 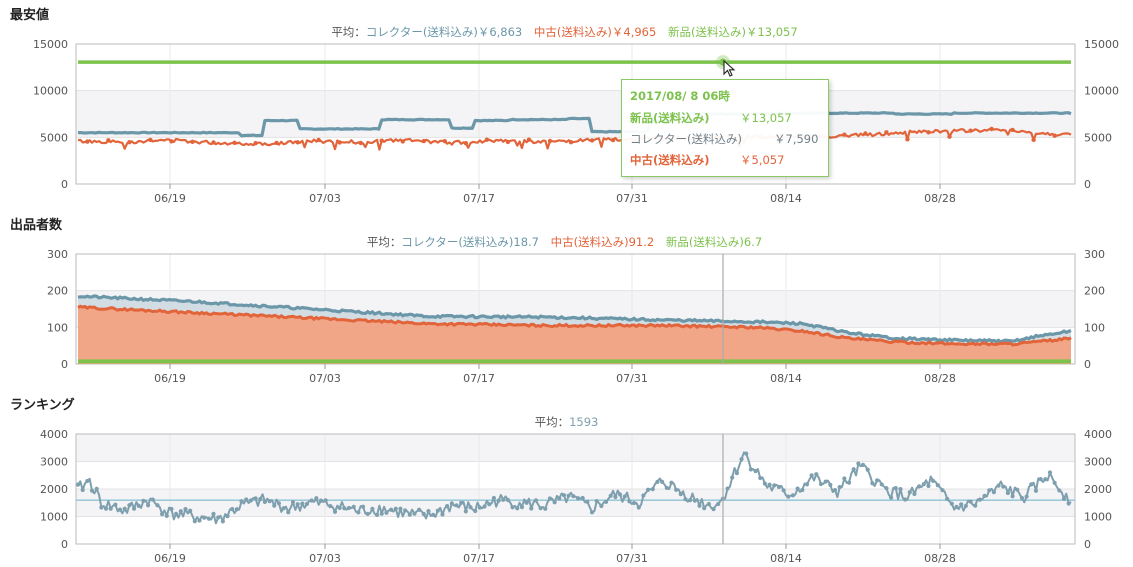 What do you see at coordinates (732, 32) in the screenshot?
I see `price-legend-new: 新品(送料込み)￥13,057` at bounding box center [732, 32].